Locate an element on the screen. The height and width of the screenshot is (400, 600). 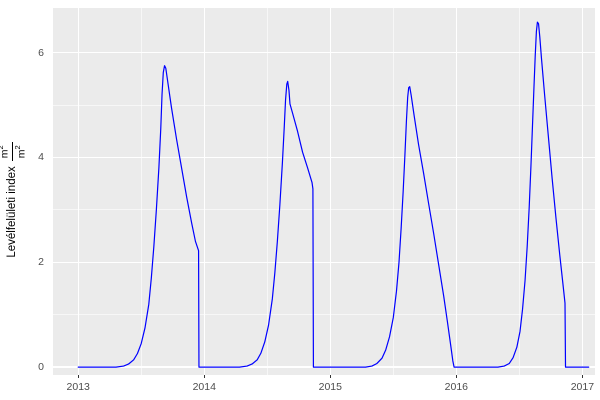
y-tick-label: 4 is located at coordinates (41, 157).